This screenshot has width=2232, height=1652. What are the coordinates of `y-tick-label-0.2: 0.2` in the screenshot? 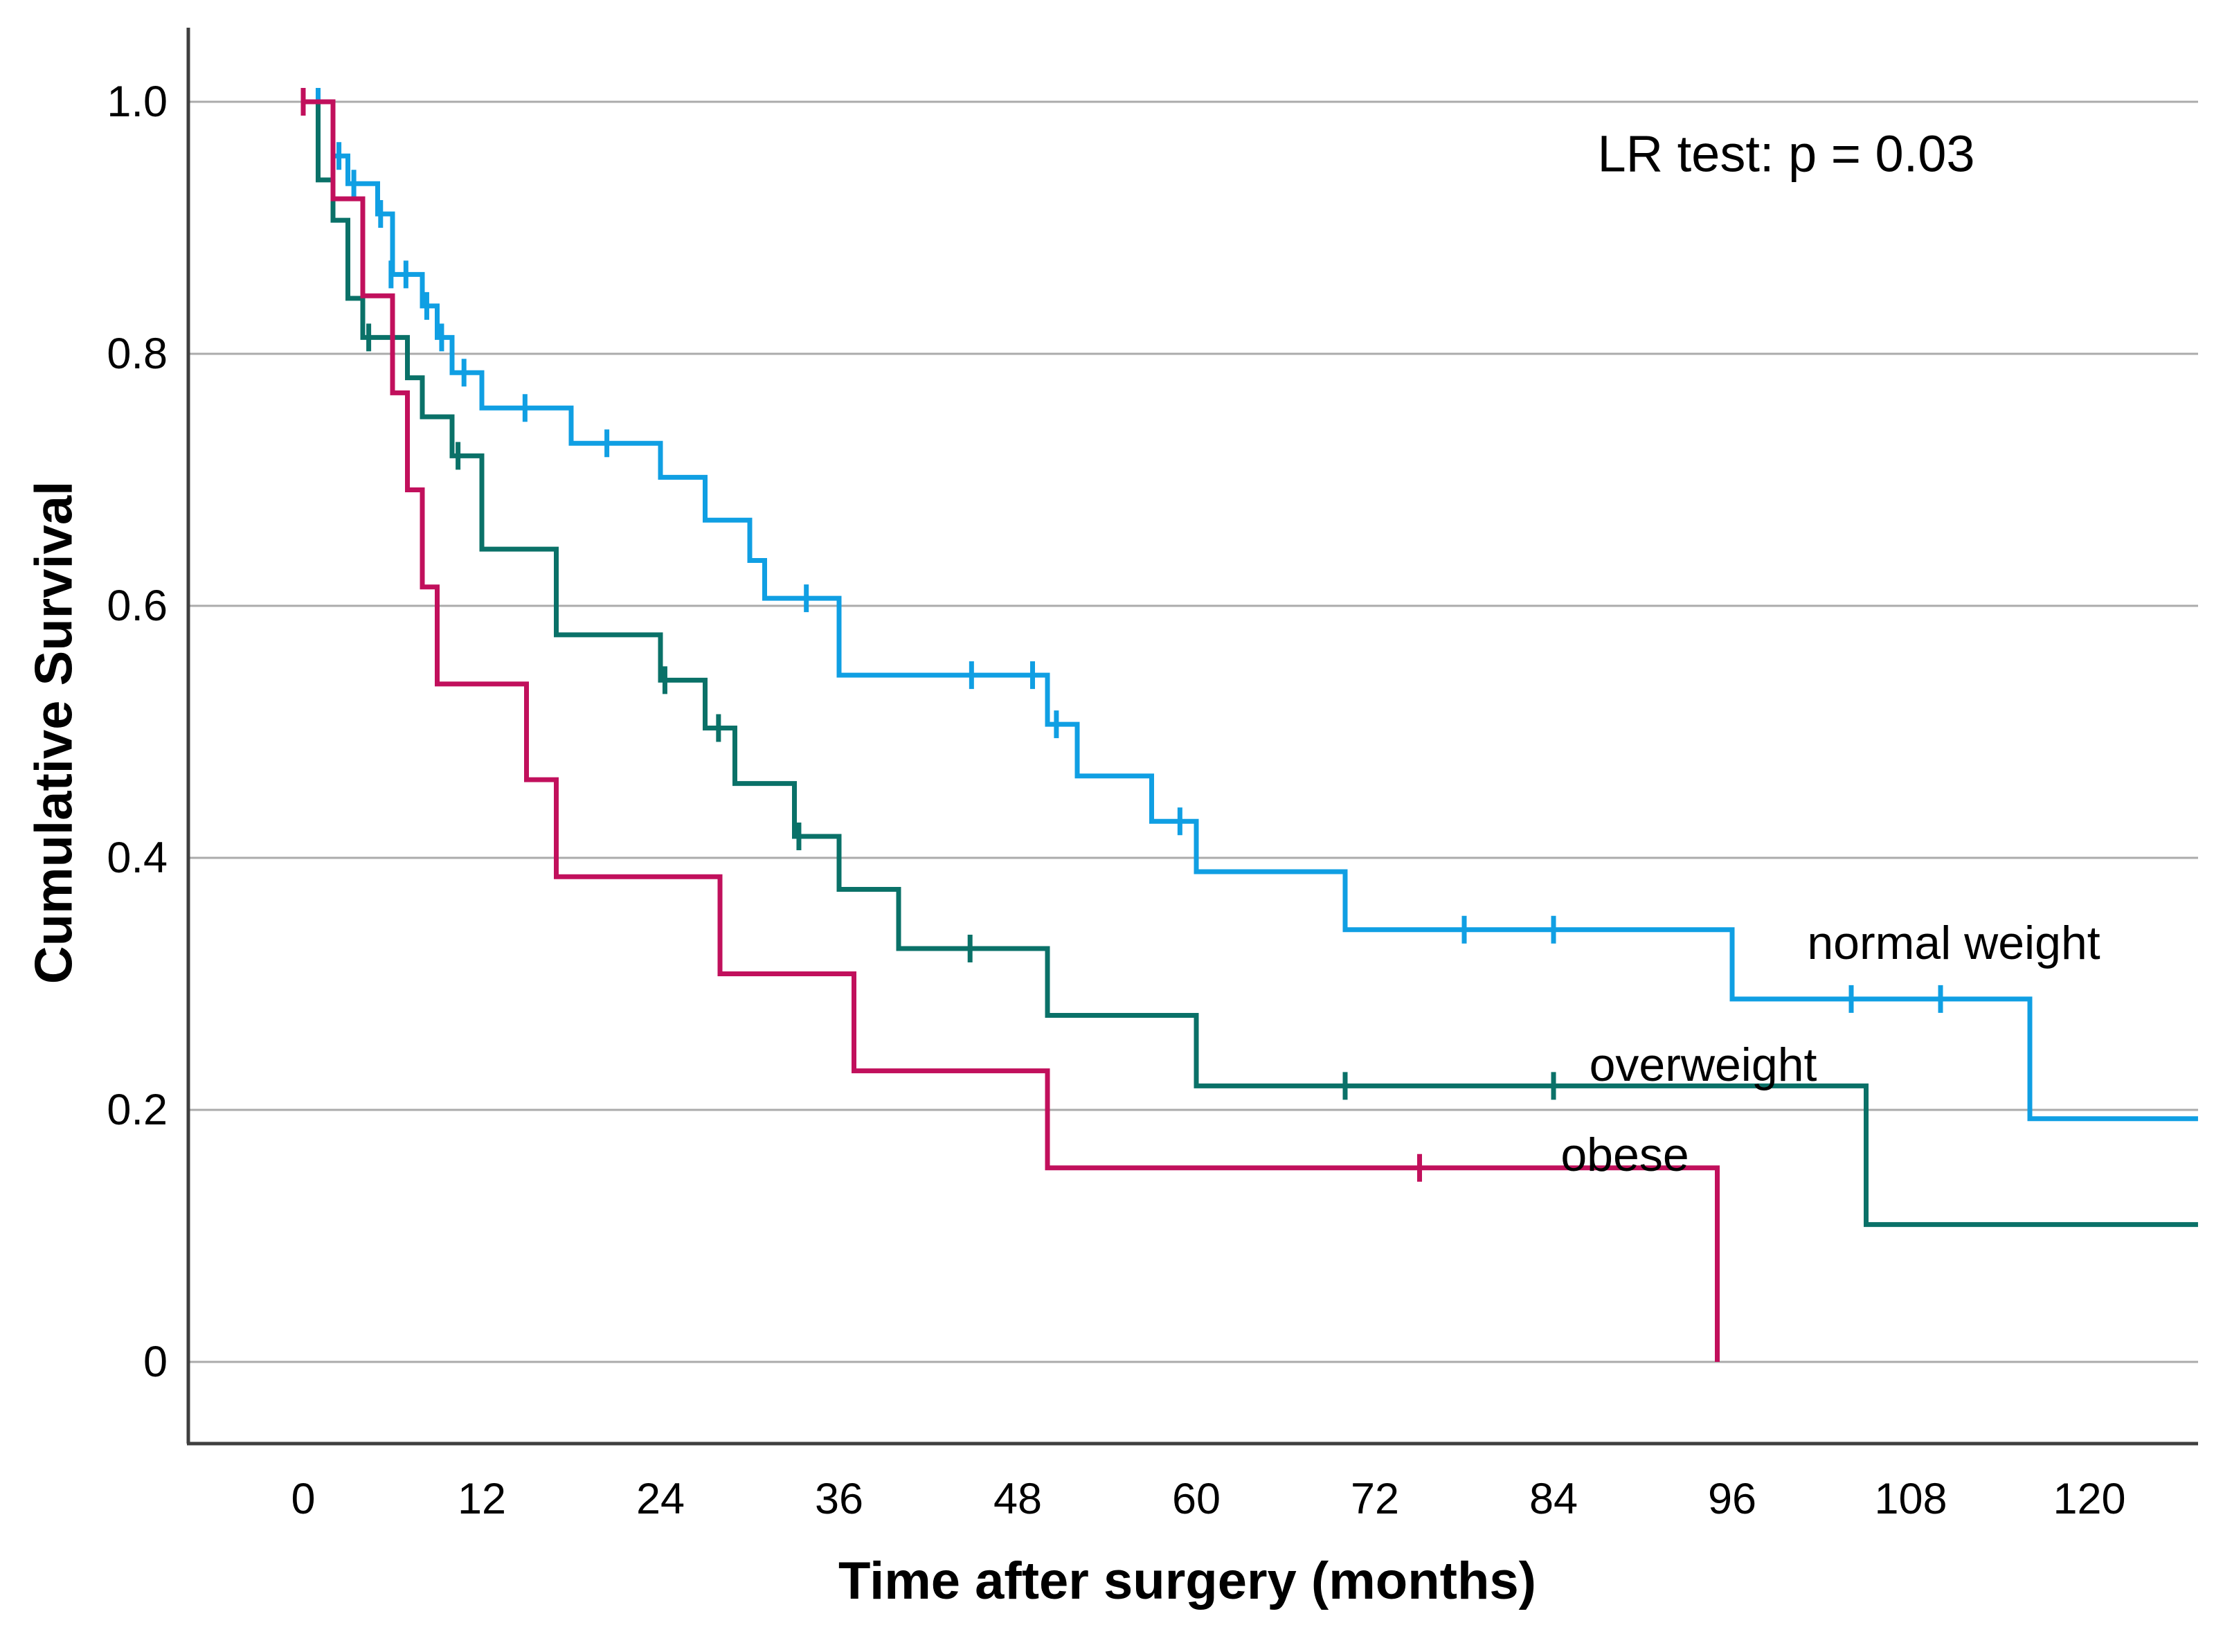 It's located at (137, 1110).